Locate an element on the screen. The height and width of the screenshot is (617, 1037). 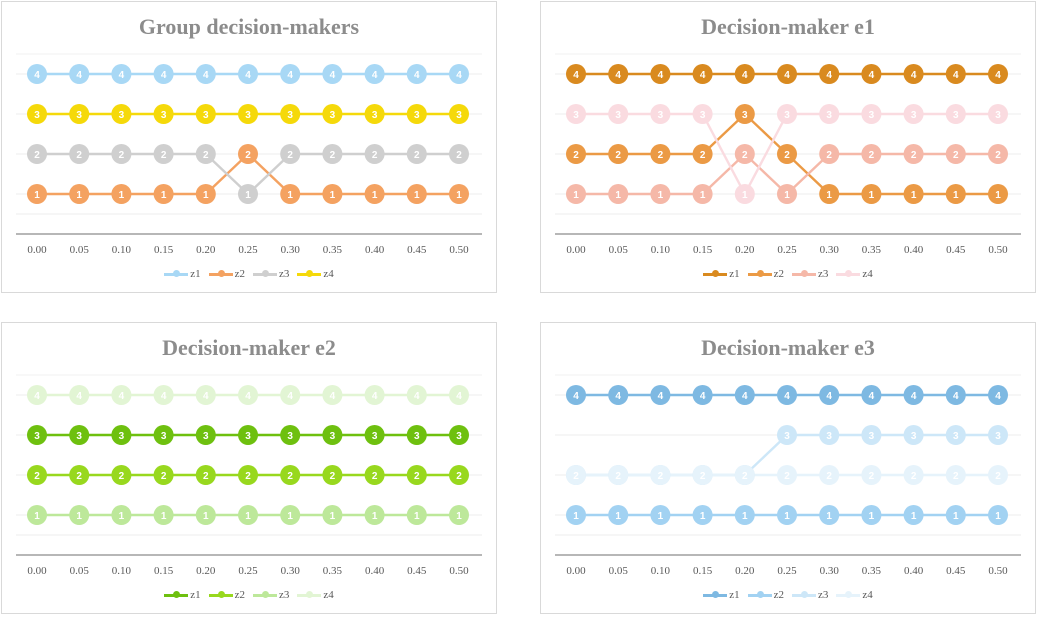
legend-item-z4: z4 is located at coordinates (315, 595).